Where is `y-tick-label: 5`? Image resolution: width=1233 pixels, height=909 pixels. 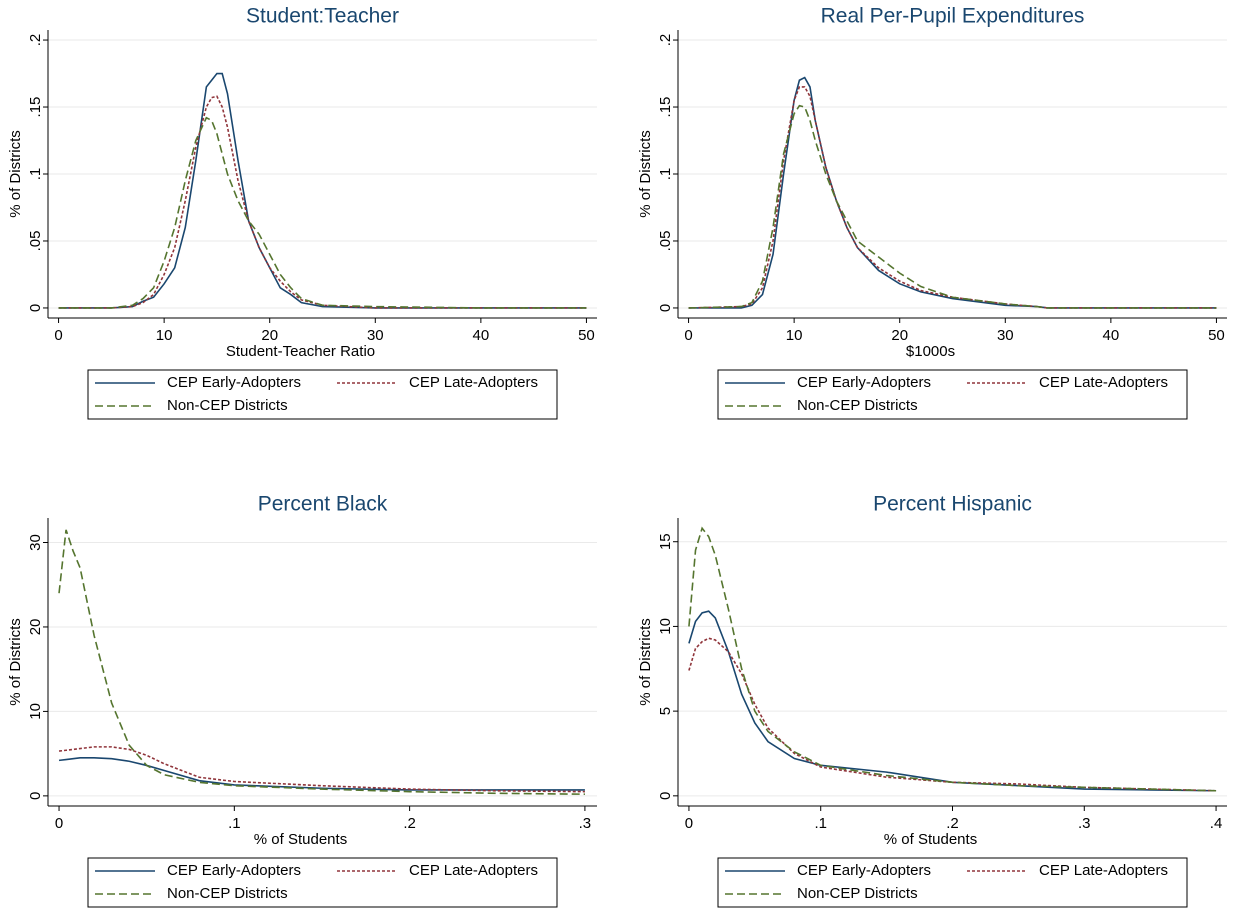 y-tick-label: 5 is located at coordinates (665, 711).